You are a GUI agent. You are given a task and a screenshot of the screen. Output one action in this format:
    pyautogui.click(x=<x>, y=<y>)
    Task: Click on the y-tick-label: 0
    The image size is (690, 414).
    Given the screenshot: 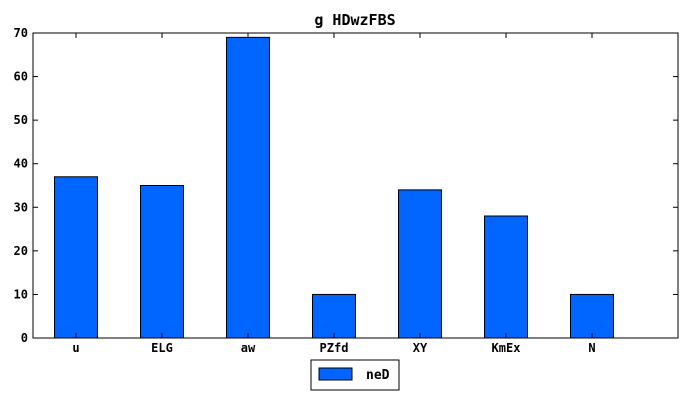 What is the action you would take?
    pyautogui.click(x=24, y=338)
    